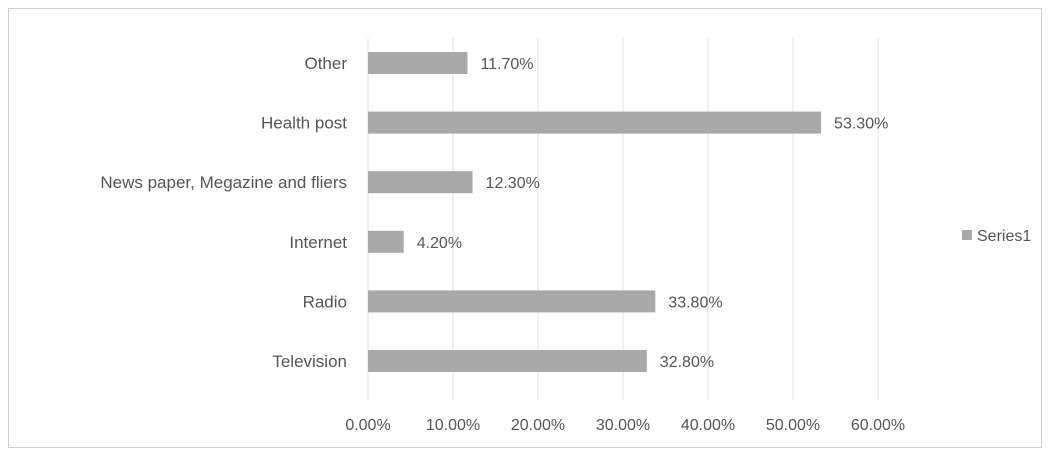  I want to click on category-label: Internet, so click(318, 242).